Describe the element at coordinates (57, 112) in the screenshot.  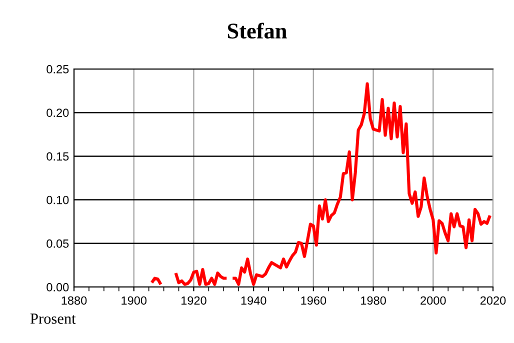
I see `y-tick-label: 0.20` at that location.